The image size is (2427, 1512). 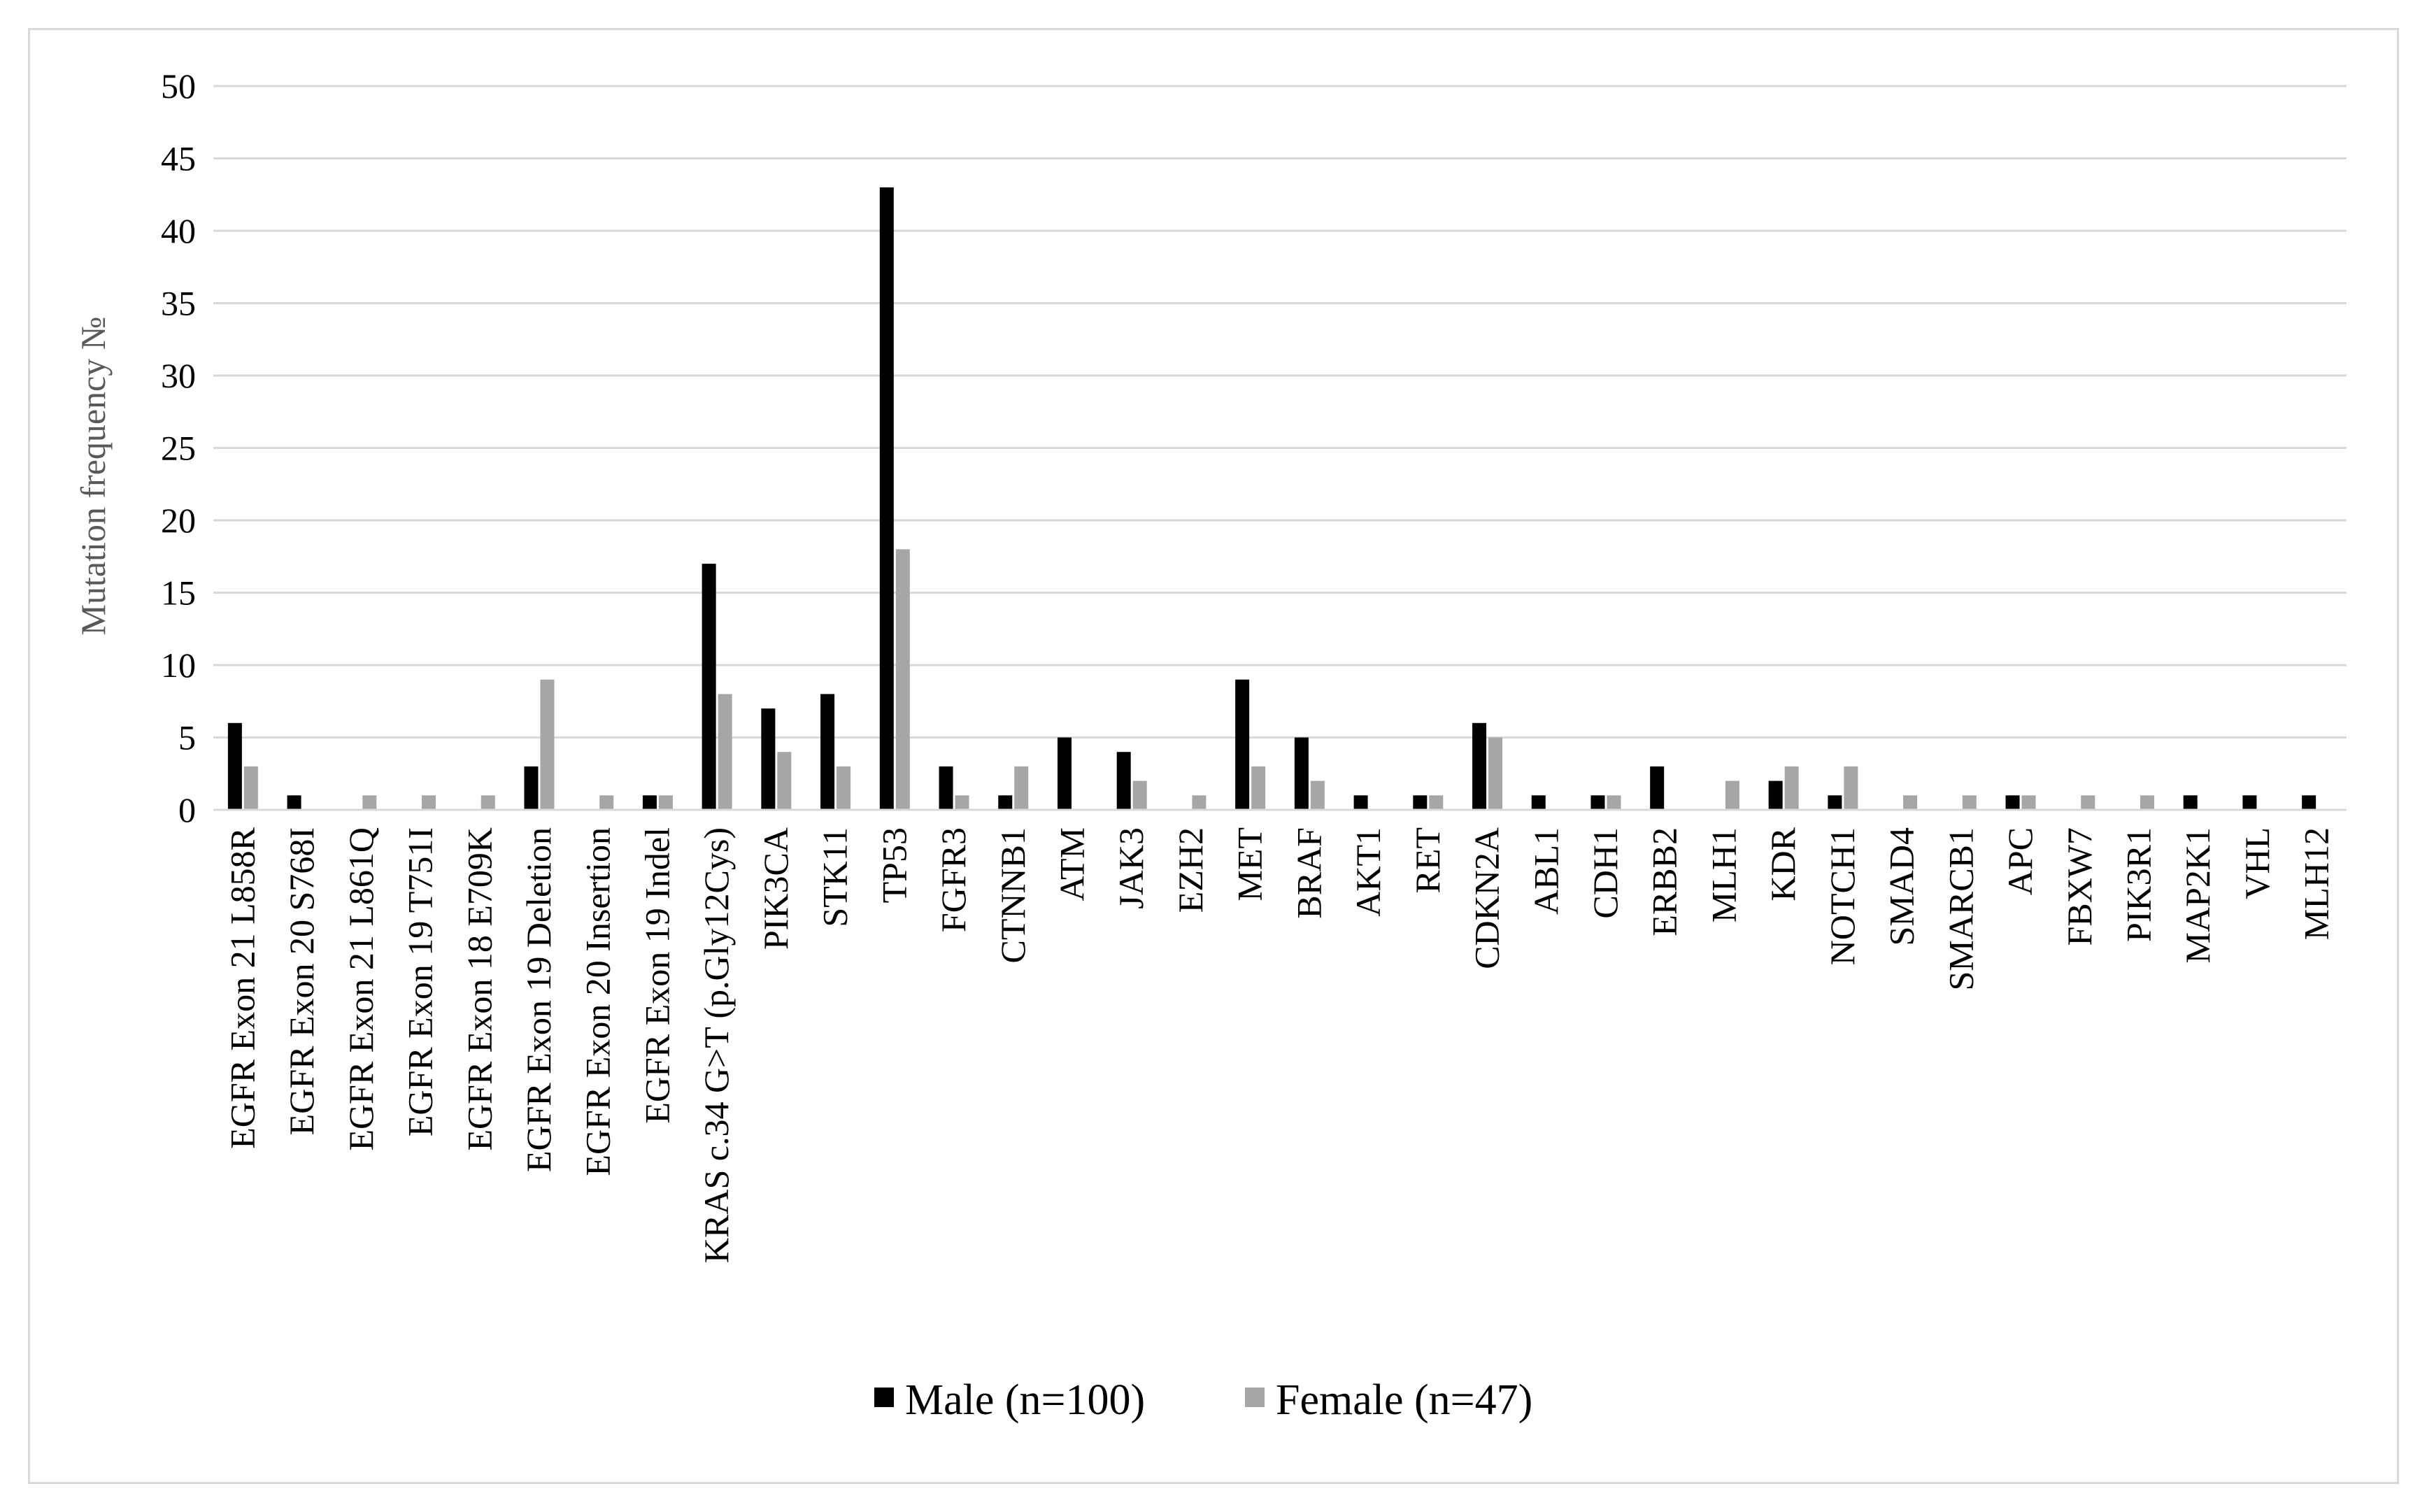 I want to click on male-bar-akt1, so click(x=1360, y=802).